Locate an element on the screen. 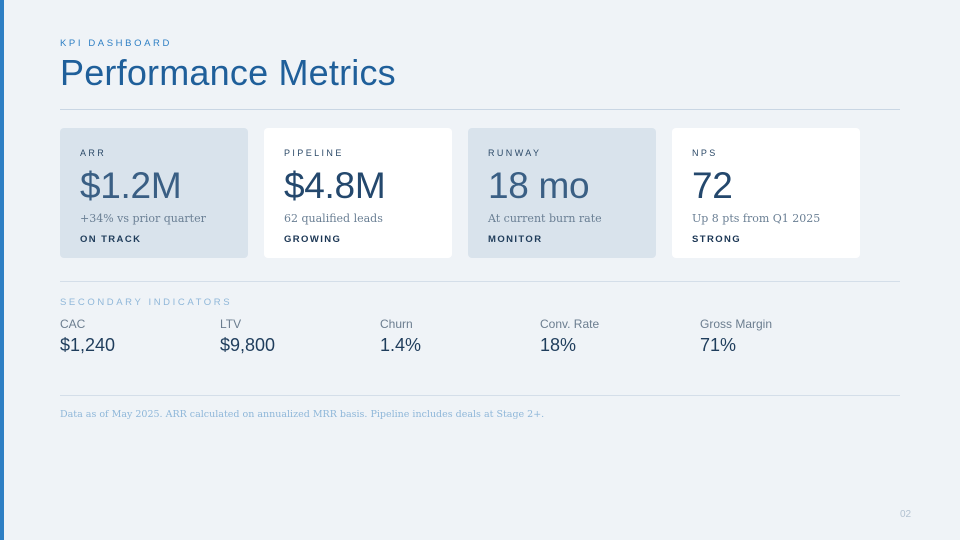 Image resolution: width=960 pixels, height=540 pixels. kpi-card-status: ON TRACK is located at coordinates (111, 239).